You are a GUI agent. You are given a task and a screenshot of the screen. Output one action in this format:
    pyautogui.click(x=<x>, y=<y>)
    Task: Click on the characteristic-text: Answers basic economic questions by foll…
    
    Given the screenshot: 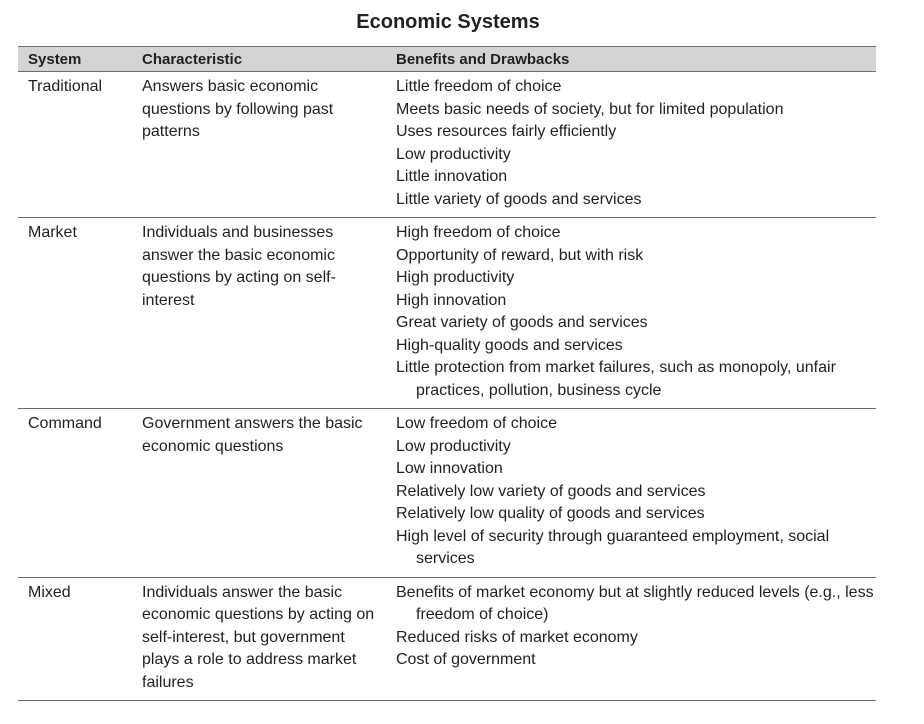 What is the action you would take?
    pyautogui.click(x=238, y=109)
    